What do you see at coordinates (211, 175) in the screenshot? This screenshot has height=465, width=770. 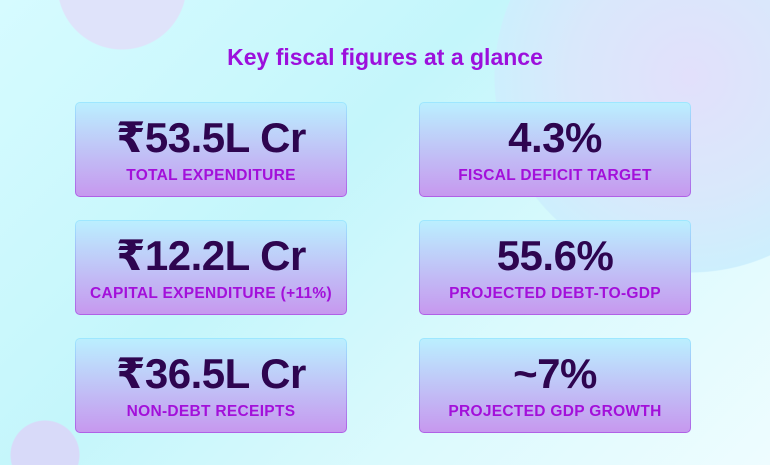 I see `stat-label: TOTAL EXPENDITURE` at bounding box center [211, 175].